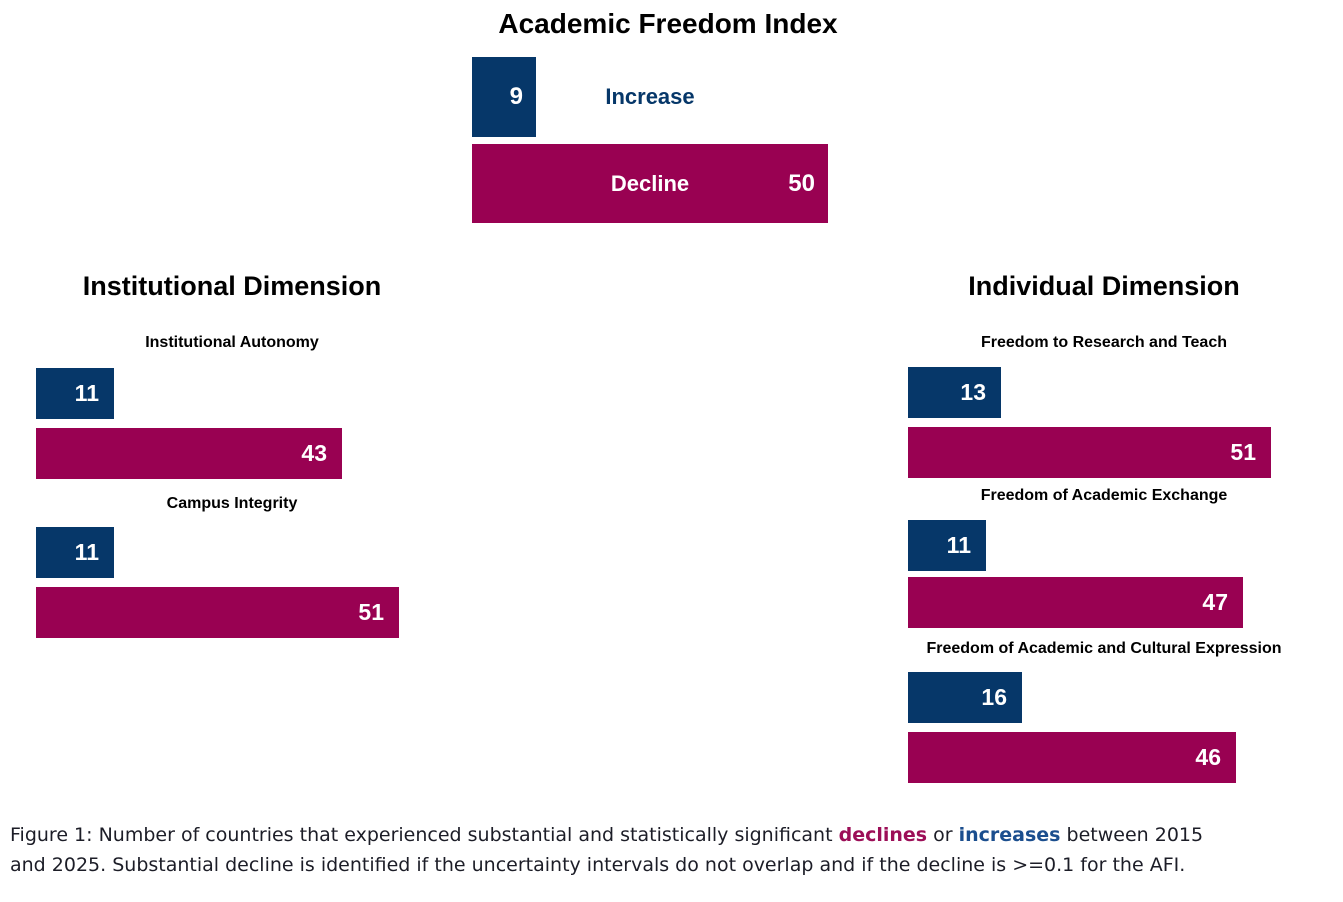  Describe the element at coordinates (1208, 757) in the screenshot. I see `bar-value: 46` at that location.